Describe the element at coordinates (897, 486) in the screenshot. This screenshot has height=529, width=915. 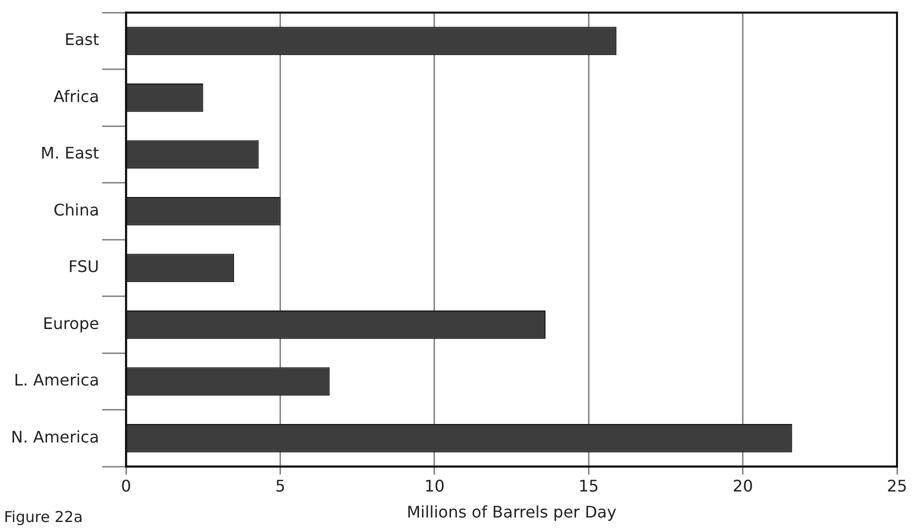
I see `x-tick-label: 25` at that location.